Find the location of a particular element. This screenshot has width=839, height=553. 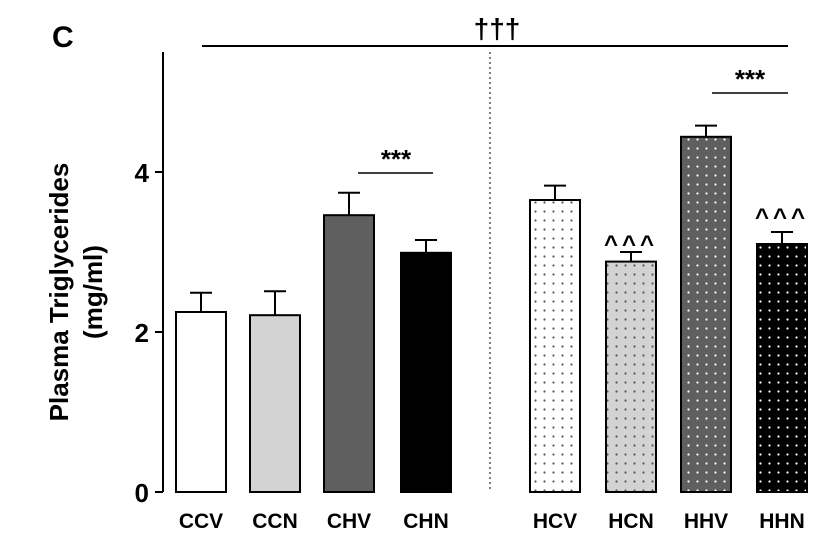

marker-hhn: ^^^ is located at coordinates (782, 217).